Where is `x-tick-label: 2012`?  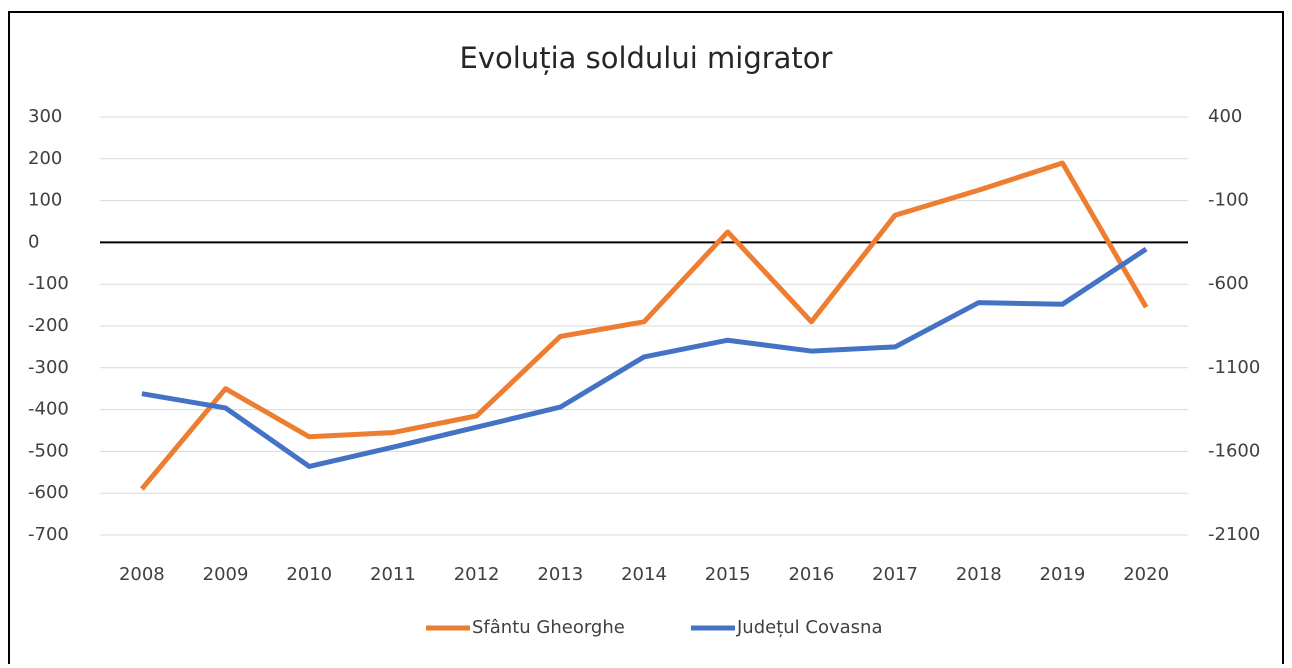
x-tick-label: 2012 is located at coordinates (477, 574).